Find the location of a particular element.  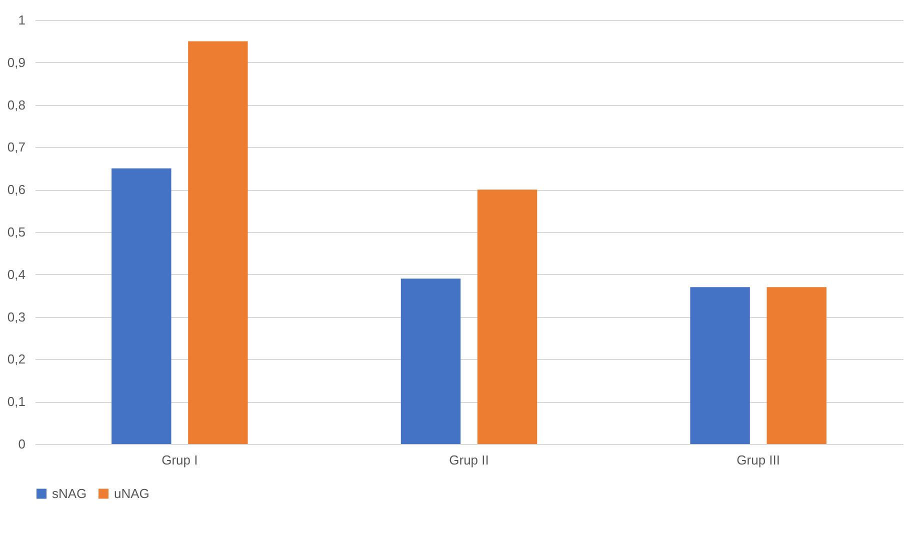

y-tick-label: 0,8 is located at coordinates (16, 104).